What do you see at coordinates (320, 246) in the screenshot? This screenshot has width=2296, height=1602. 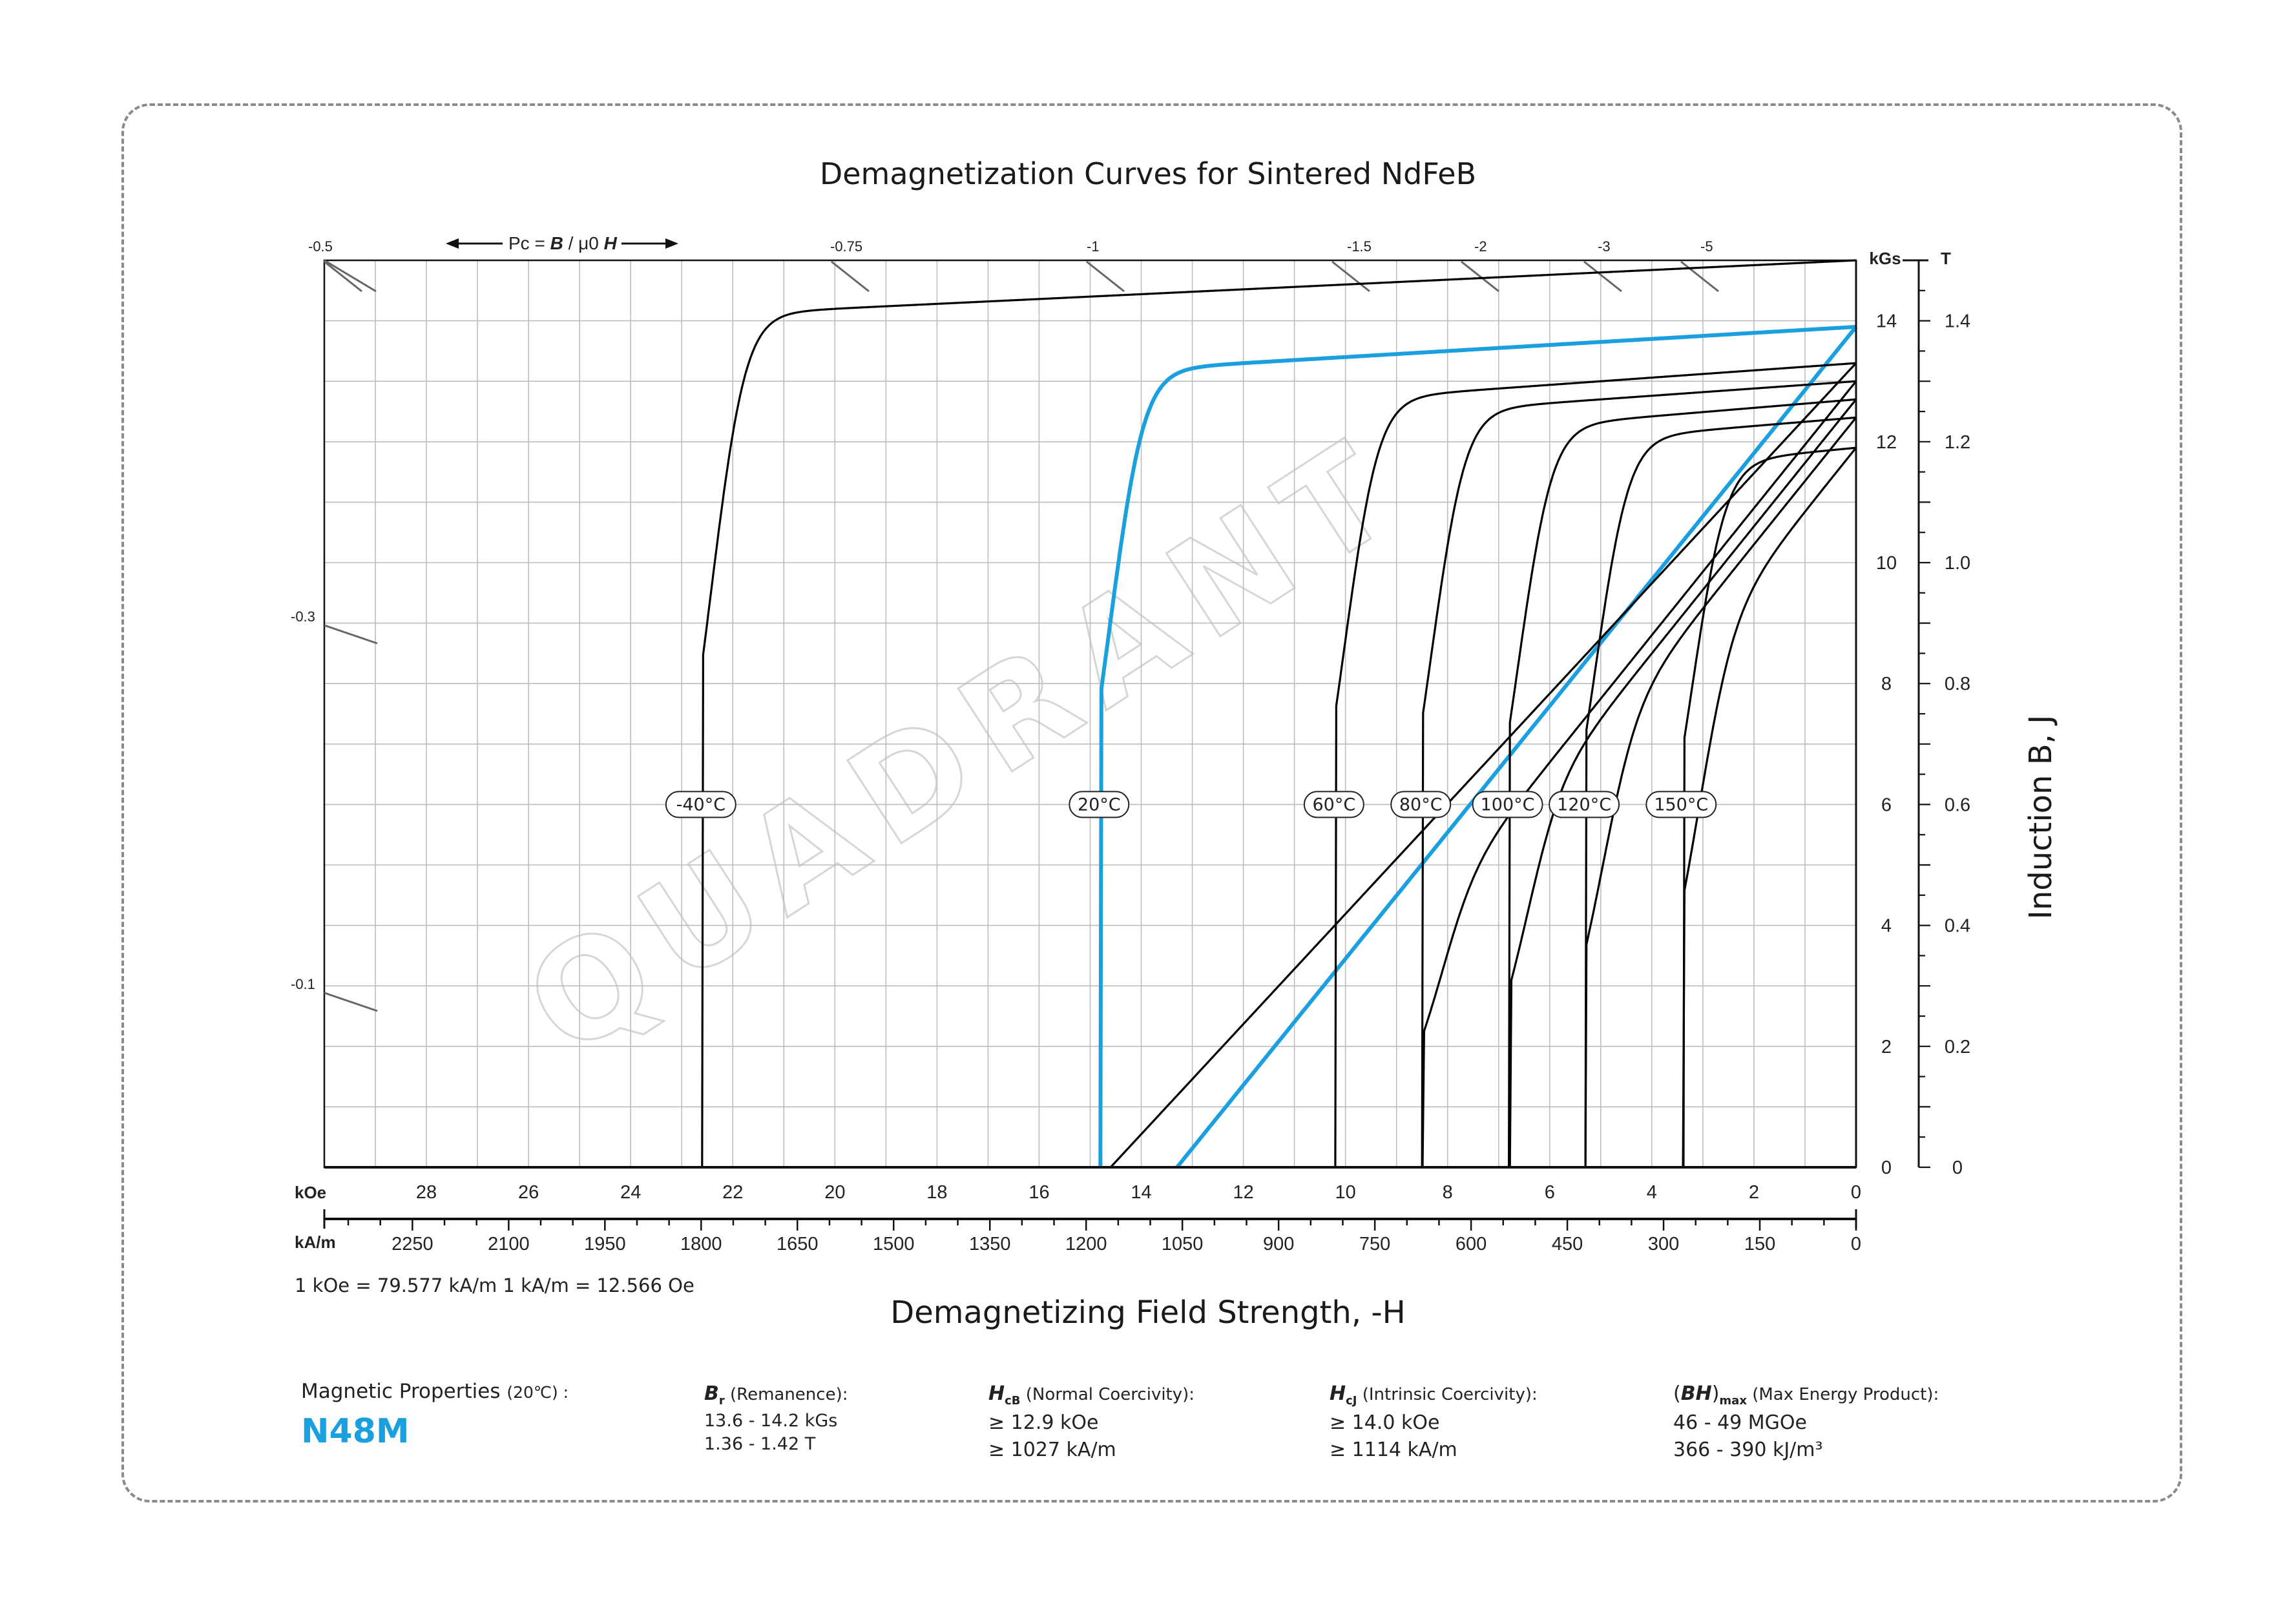 I see `pc-label: -0.5` at bounding box center [320, 246].